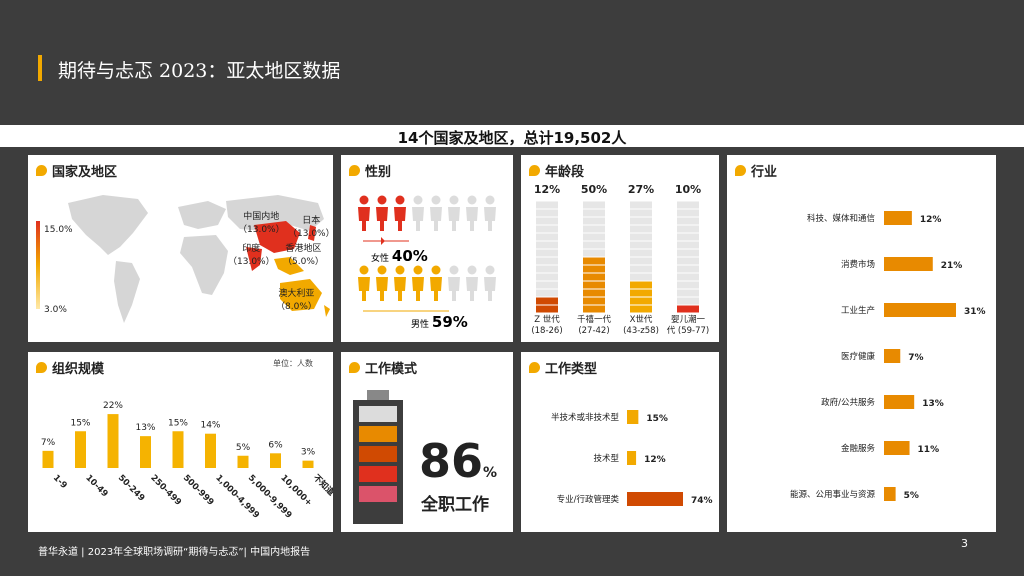  I want to click on industry-label: 工业生产, so click(858, 310).